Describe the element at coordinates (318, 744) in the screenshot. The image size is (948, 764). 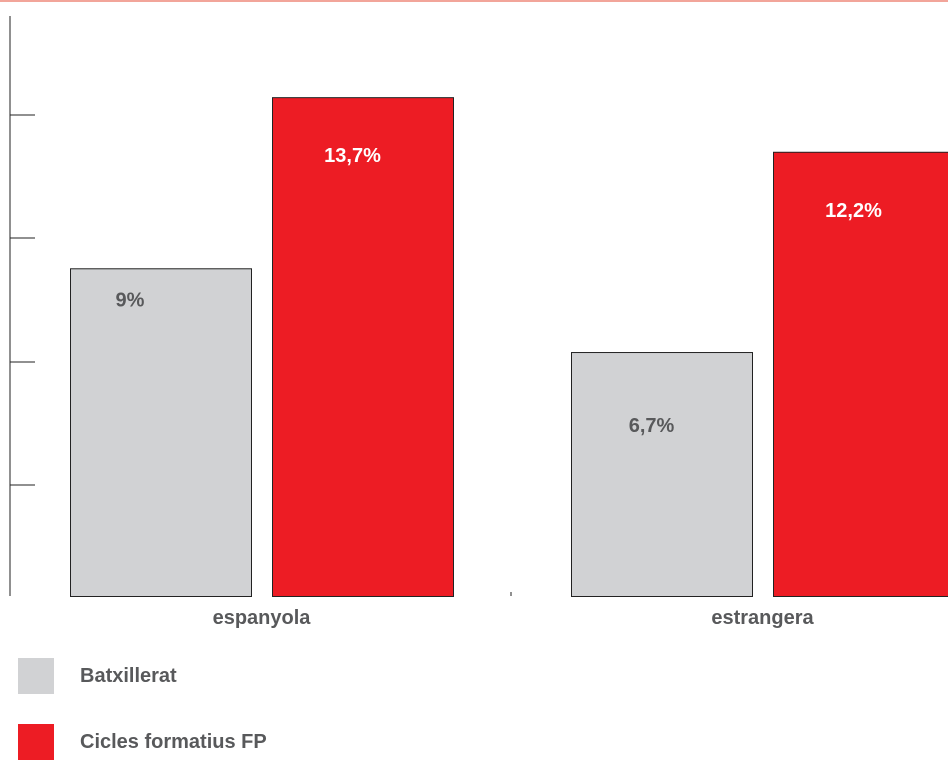
I see `legend-item-cicles-formatius-fp: Cicles formatius FP` at that location.